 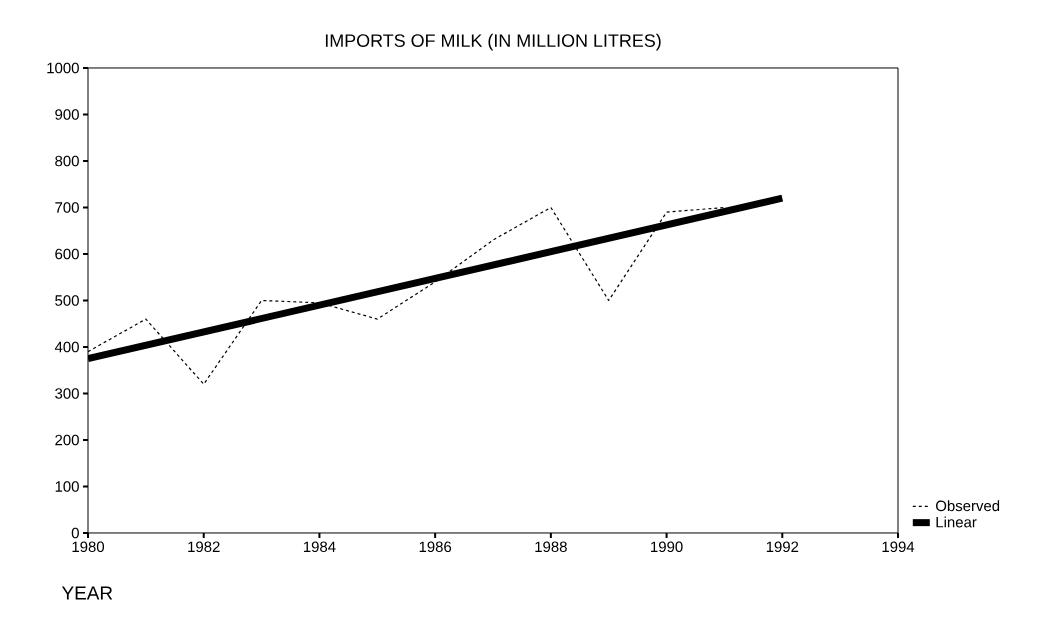 I want to click on y-tick-label: 800, so click(x=67, y=161).